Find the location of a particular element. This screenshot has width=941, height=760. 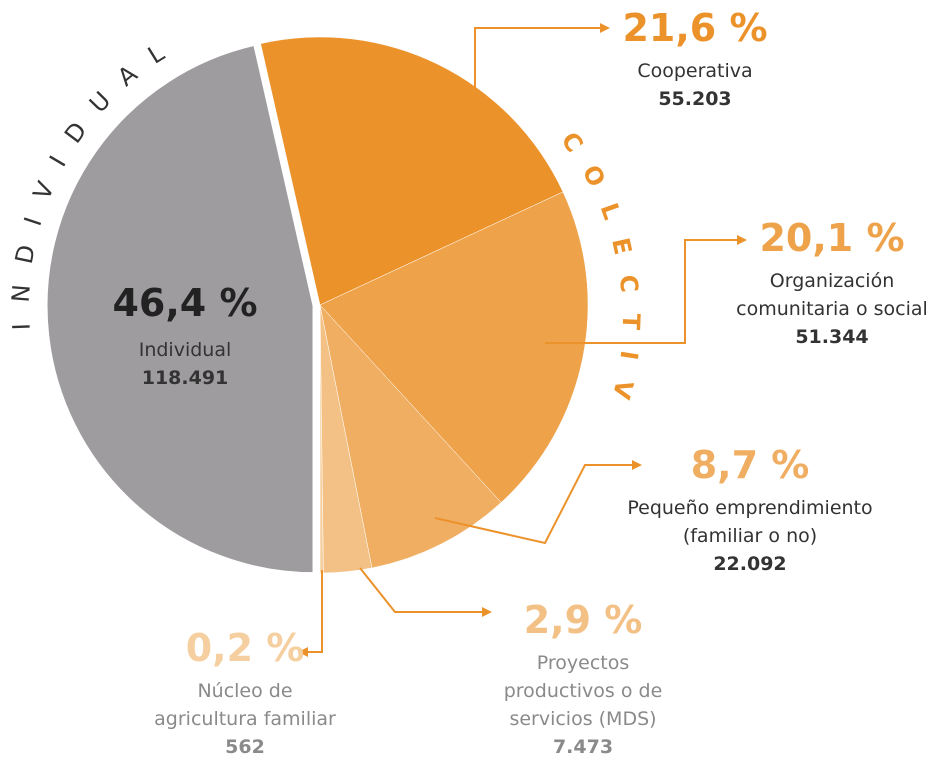

count-label: 51.344 is located at coordinates (832, 337).